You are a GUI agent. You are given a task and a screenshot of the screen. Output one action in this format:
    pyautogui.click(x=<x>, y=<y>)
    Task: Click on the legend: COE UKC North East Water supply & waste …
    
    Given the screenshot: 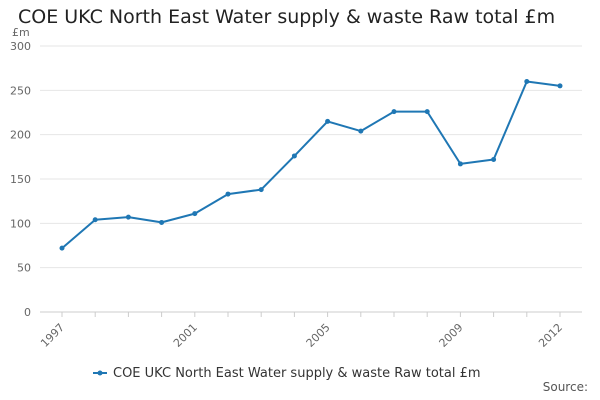 What is the action you would take?
    pyautogui.click(x=287, y=373)
    